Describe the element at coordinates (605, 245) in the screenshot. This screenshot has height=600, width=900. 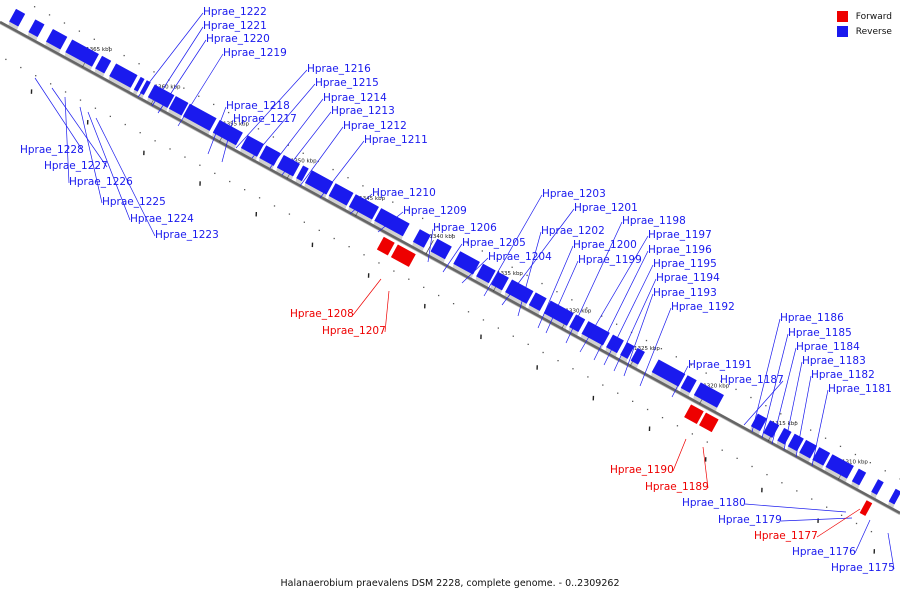
I see `gene-label: Hprae_1200` at that location.